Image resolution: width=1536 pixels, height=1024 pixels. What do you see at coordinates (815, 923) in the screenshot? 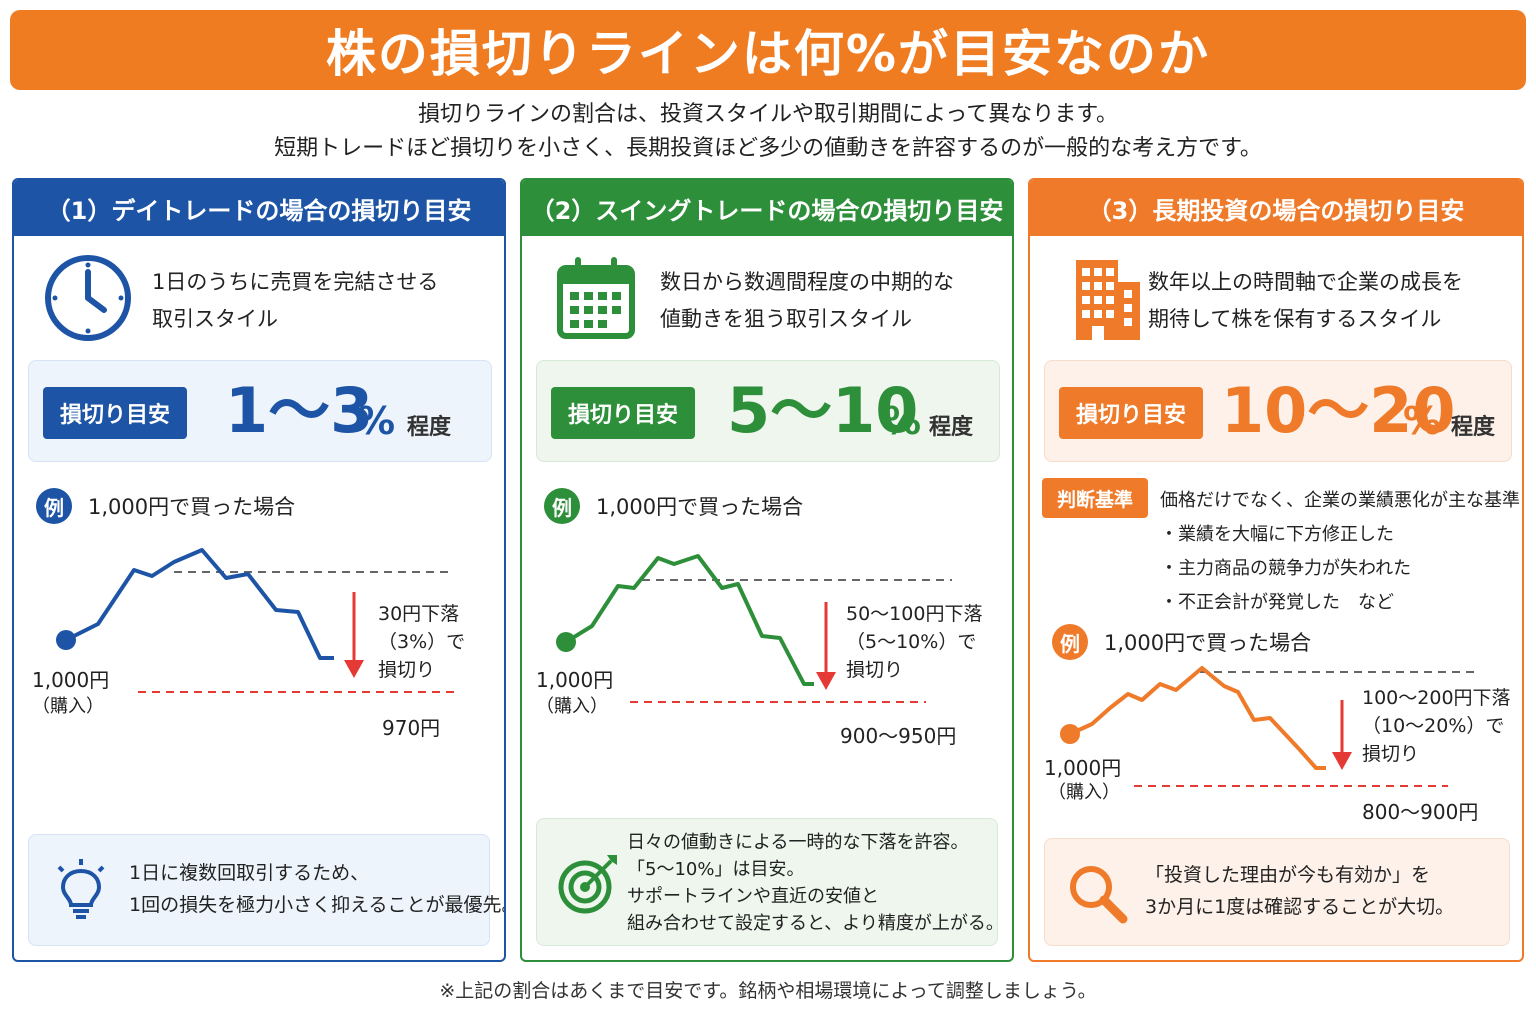
I see `tip-line-4: 組み合わせて設定すると、より精度が上がる。` at bounding box center [815, 923].